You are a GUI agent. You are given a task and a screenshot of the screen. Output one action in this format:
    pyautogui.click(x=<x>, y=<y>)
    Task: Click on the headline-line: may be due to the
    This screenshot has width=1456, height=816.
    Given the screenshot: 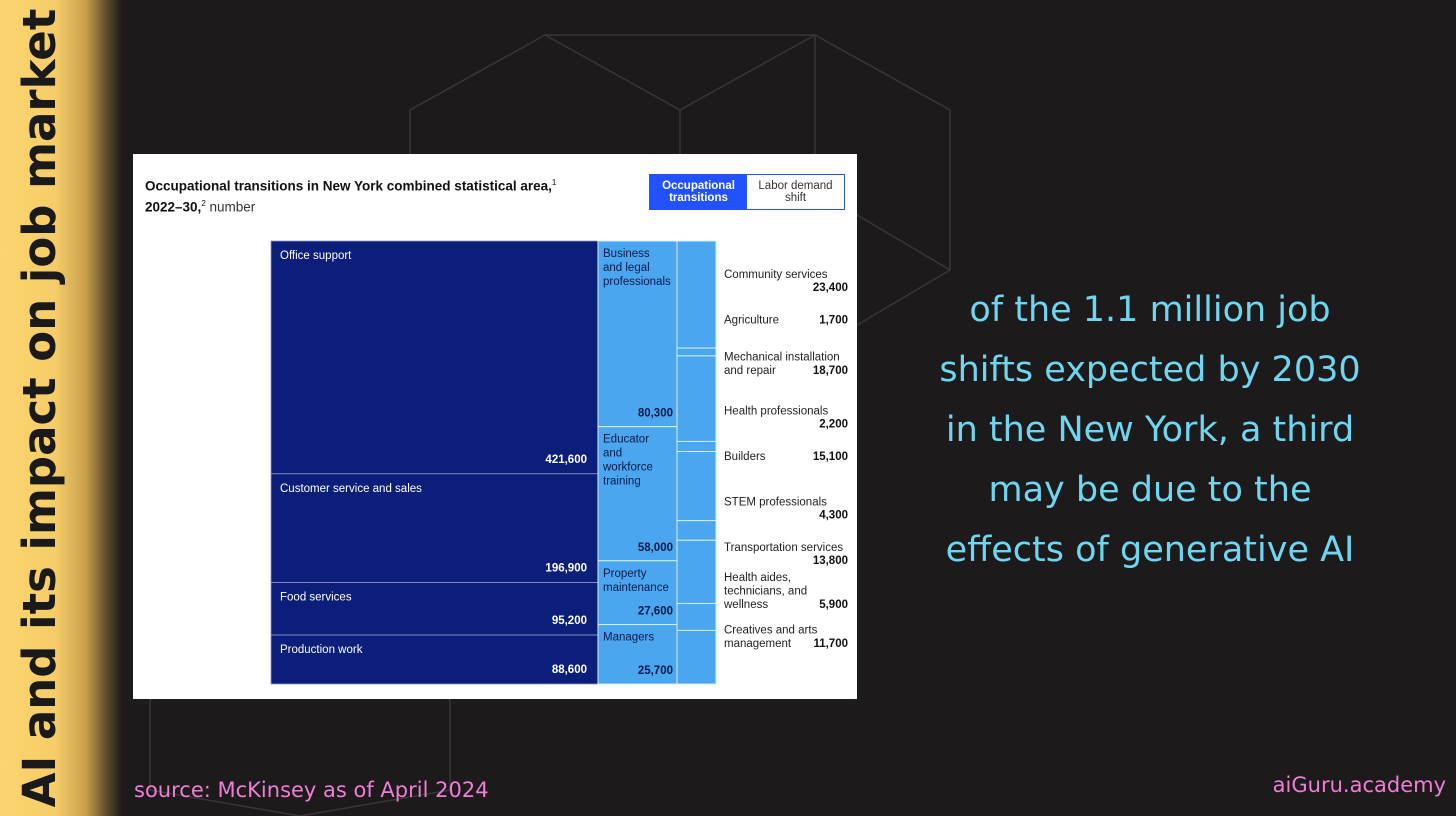 What is the action you would take?
    pyautogui.click(x=1150, y=490)
    